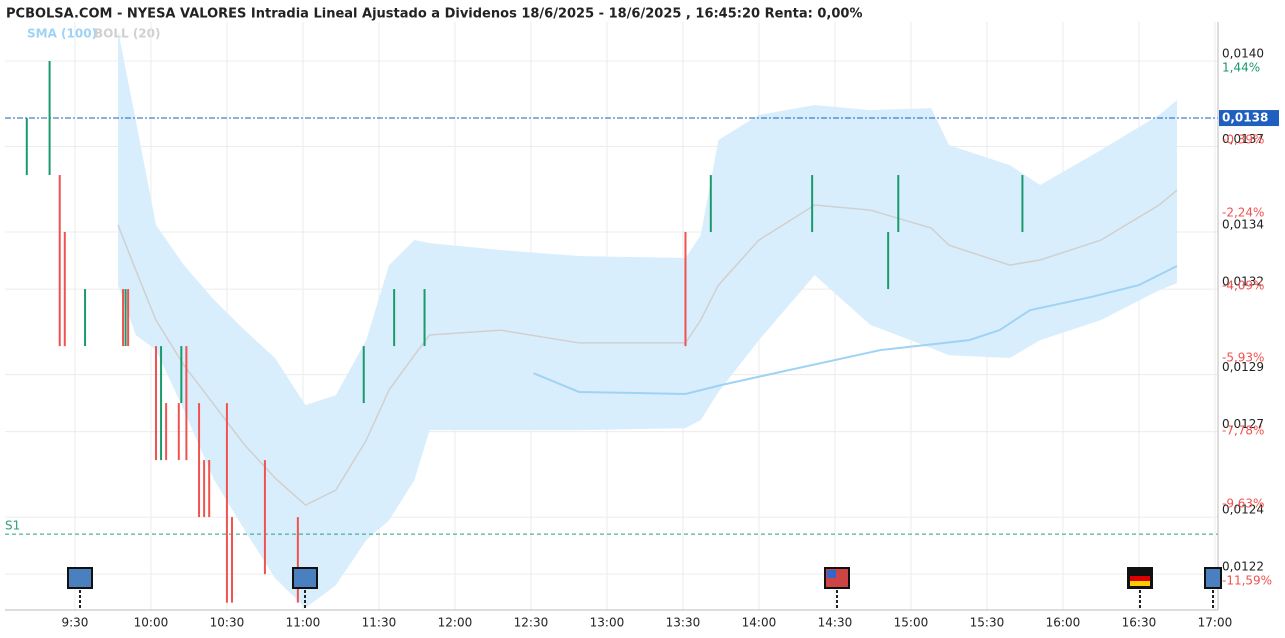 The height and width of the screenshot is (638, 1285). What do you see at coordinates (1247, 581) in the screenshot?
I see `y2-tick-label: -11,59%` at bounding box center [1247, 581].